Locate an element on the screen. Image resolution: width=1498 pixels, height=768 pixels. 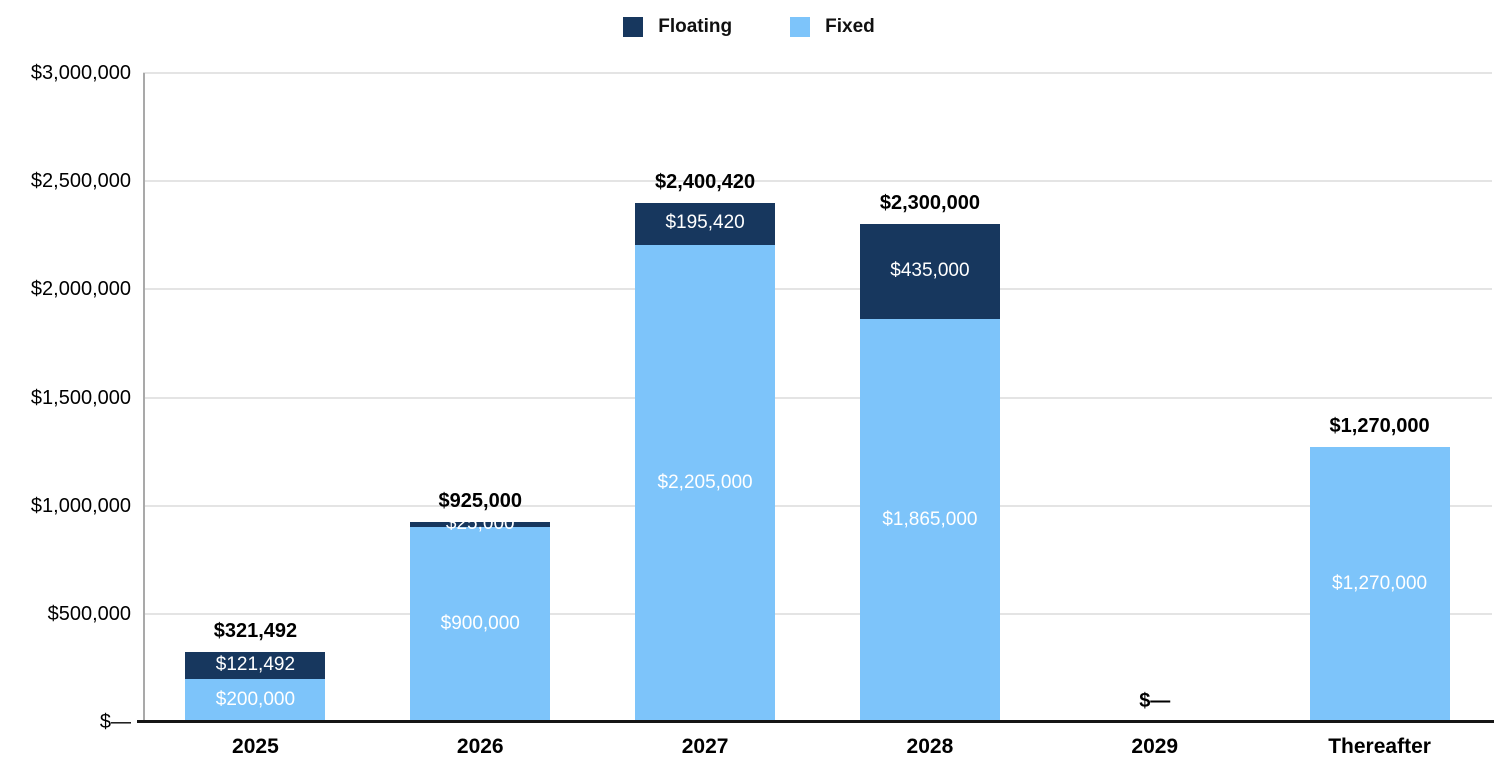
bar-segment-fixed-2026: $900,000 is located at coordinates (480, 624).